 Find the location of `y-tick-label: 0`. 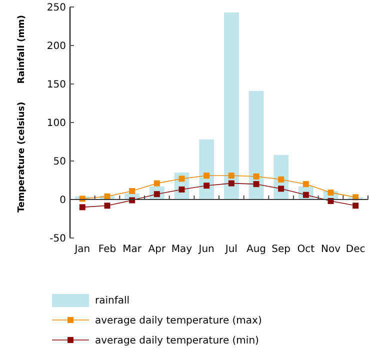

y-tick-label: 0 is located at coordinates (63, 200).